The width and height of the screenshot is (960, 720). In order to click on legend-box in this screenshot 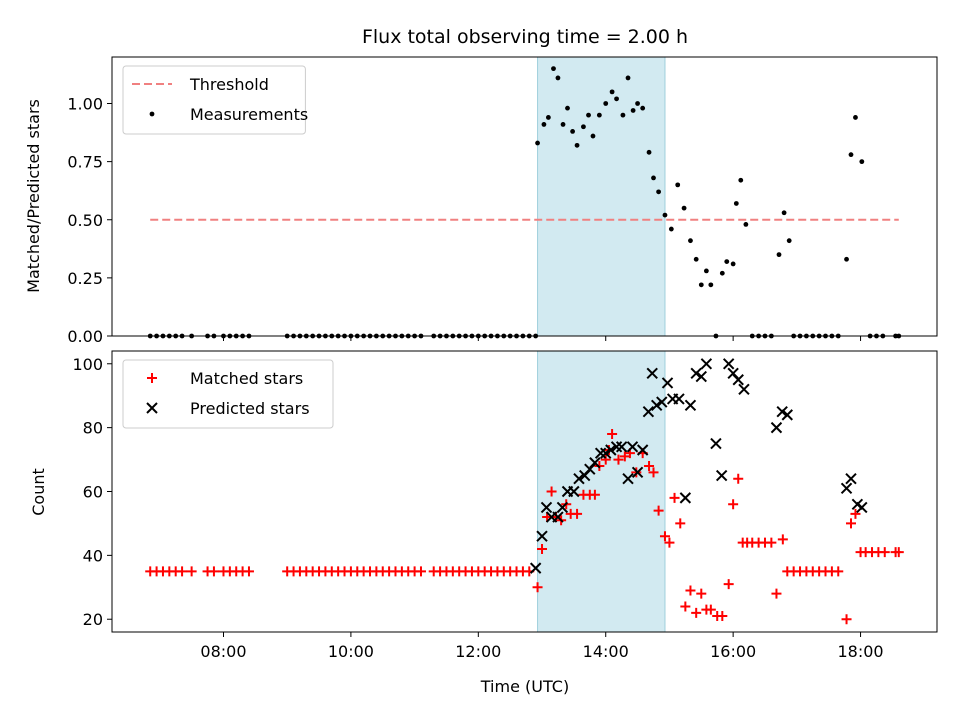, I will do `click(228, 394)`.